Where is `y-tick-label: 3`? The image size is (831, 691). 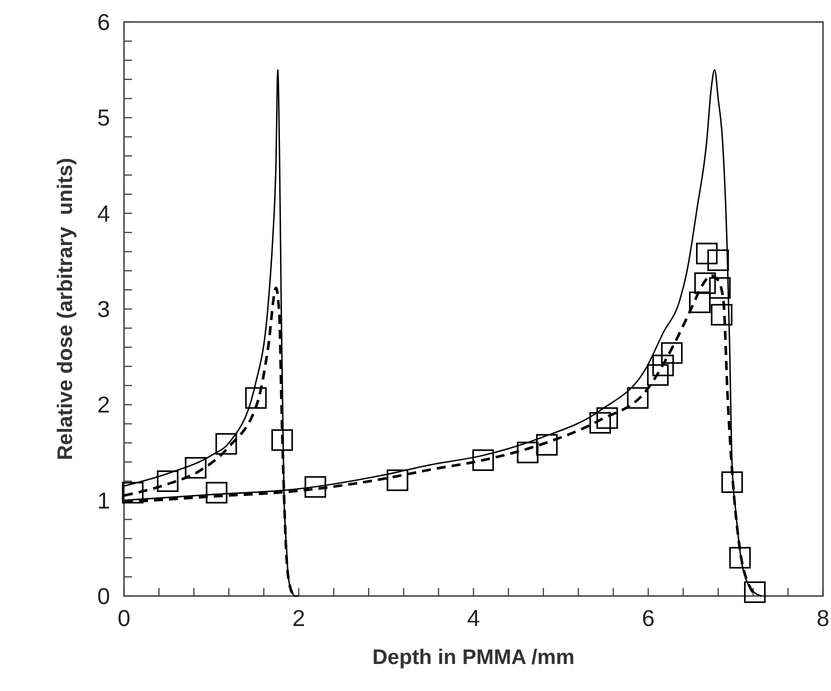 y-tick-label: 3 is located at coordinates (103, 309).